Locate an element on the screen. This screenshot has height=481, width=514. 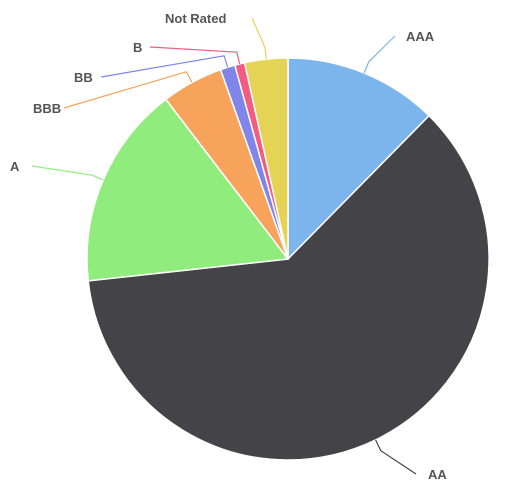
slice-label-bbb: BBB is located at coordinates (47, 108).